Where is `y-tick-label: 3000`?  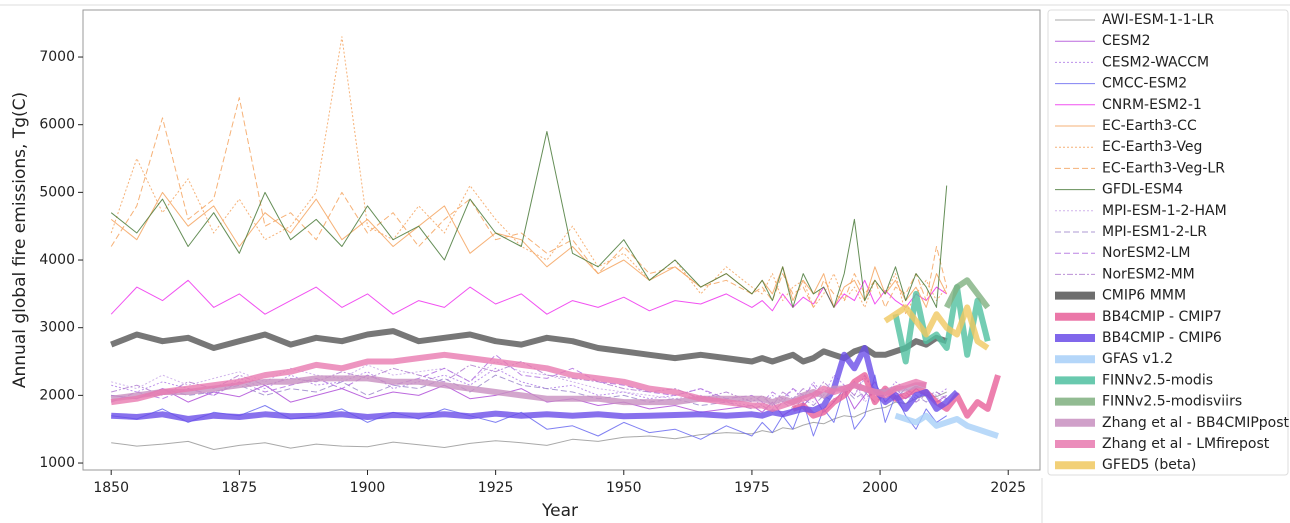
y-tick-label: 3000 is located at coordinates (57, 328).